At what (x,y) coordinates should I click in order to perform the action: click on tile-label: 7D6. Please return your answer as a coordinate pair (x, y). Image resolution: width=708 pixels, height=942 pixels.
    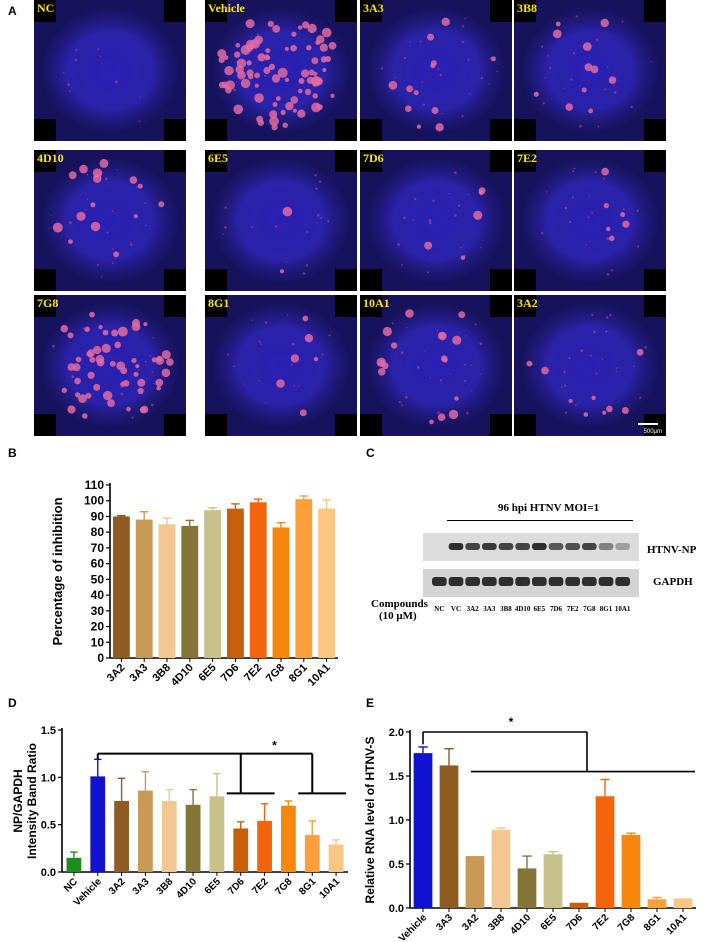
    Looking at the image, I should click on (373, 158).